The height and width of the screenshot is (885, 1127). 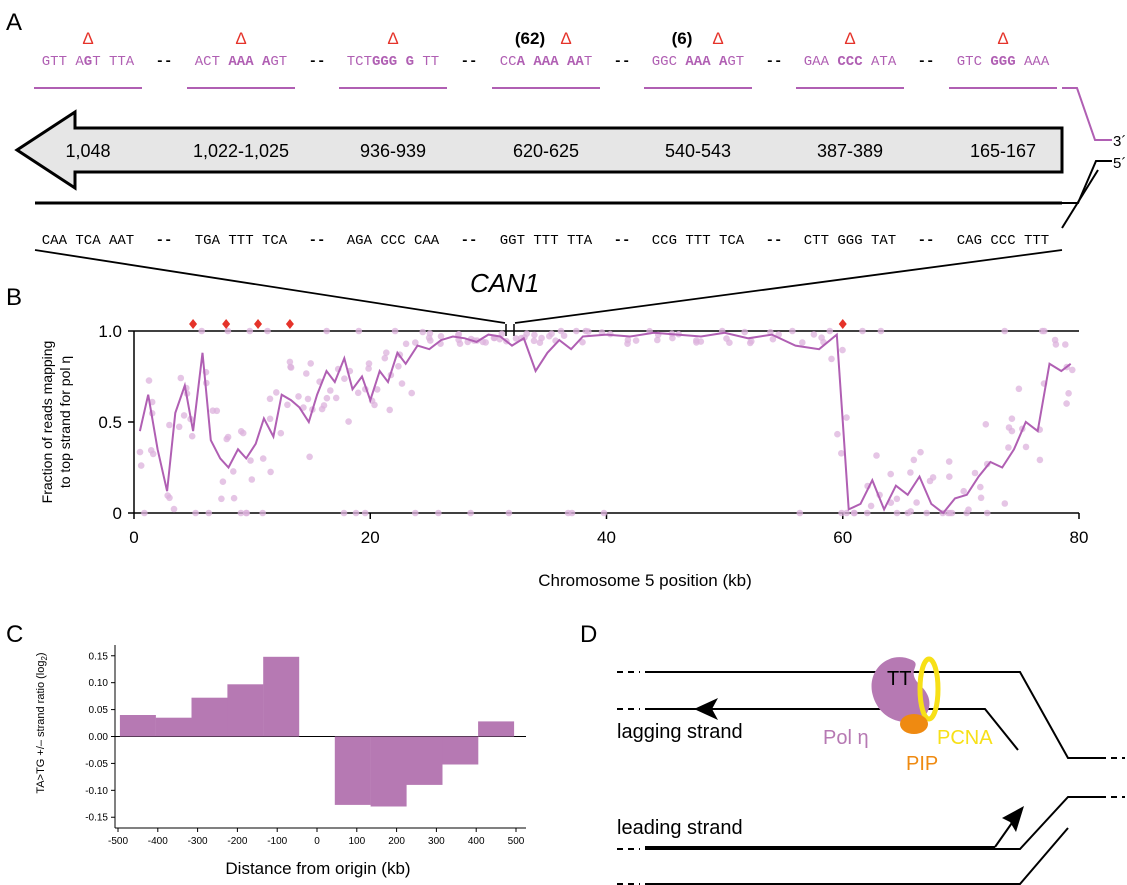 I want to click on panel-c-ylabel-sub: 2, so click(x=44, y=658).